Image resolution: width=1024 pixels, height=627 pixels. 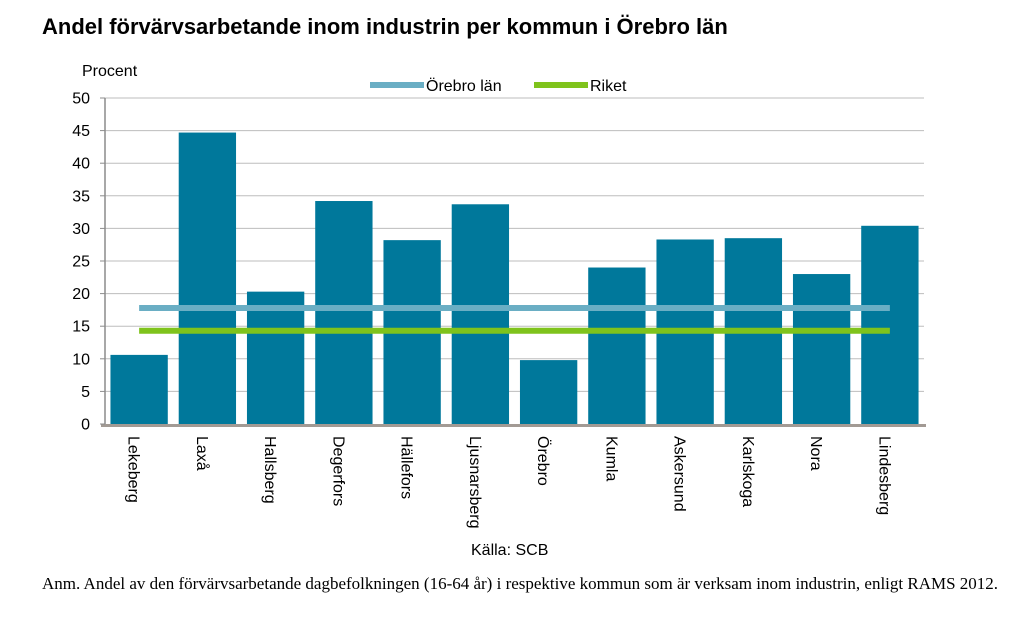 What do you see at coordinates (85, 425) in the screenshot?
I see `y-tick-label: 0` at bounding box center [85, 425].